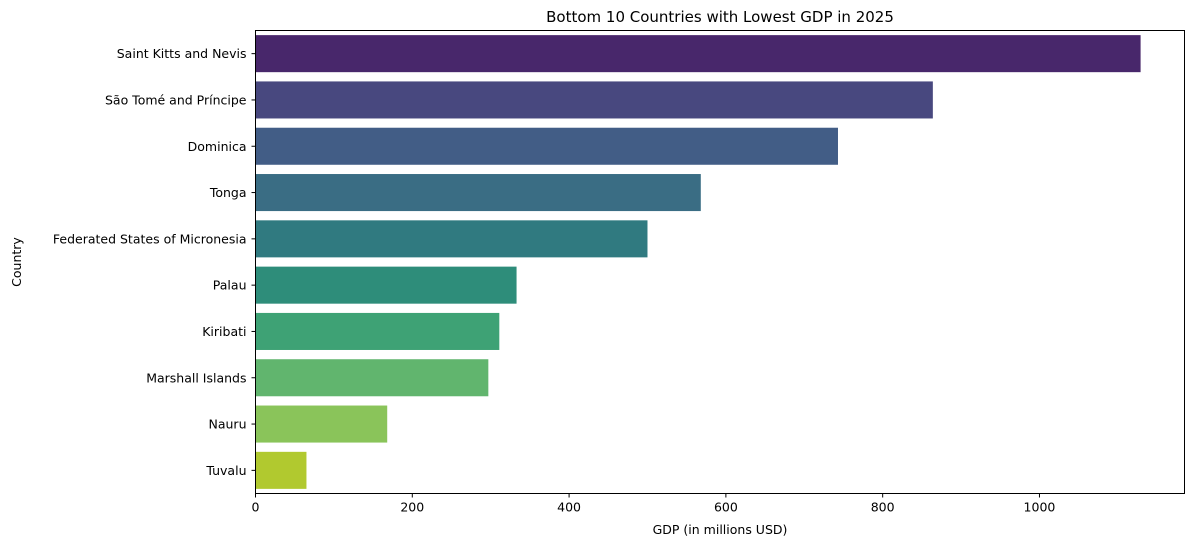  Describe the element at coordinates (726, 507) in the screenshot. I see `x-tick-label: 600` at that location.